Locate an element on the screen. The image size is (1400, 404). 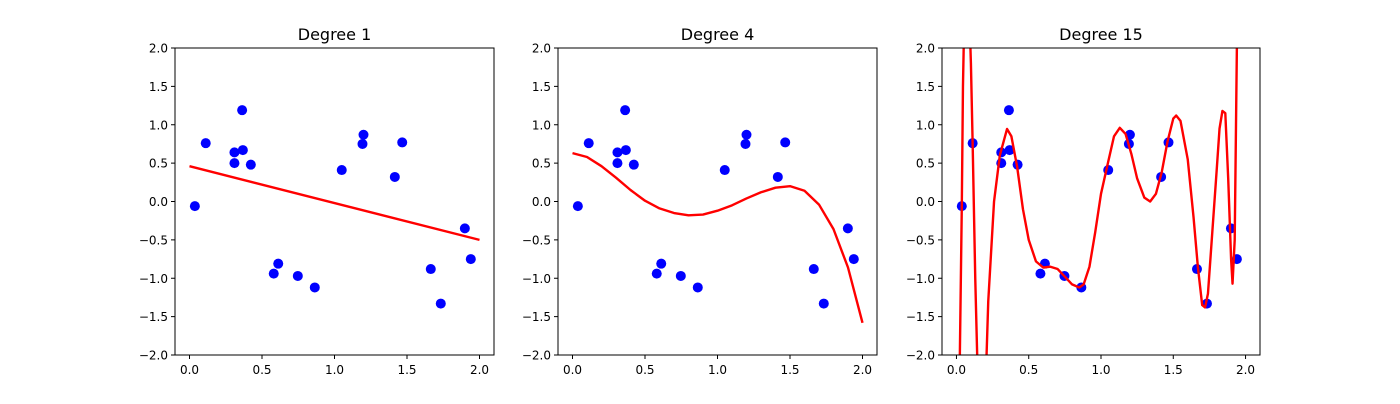
panel-title: Degree 15 is located at coordinates (1101, 34).